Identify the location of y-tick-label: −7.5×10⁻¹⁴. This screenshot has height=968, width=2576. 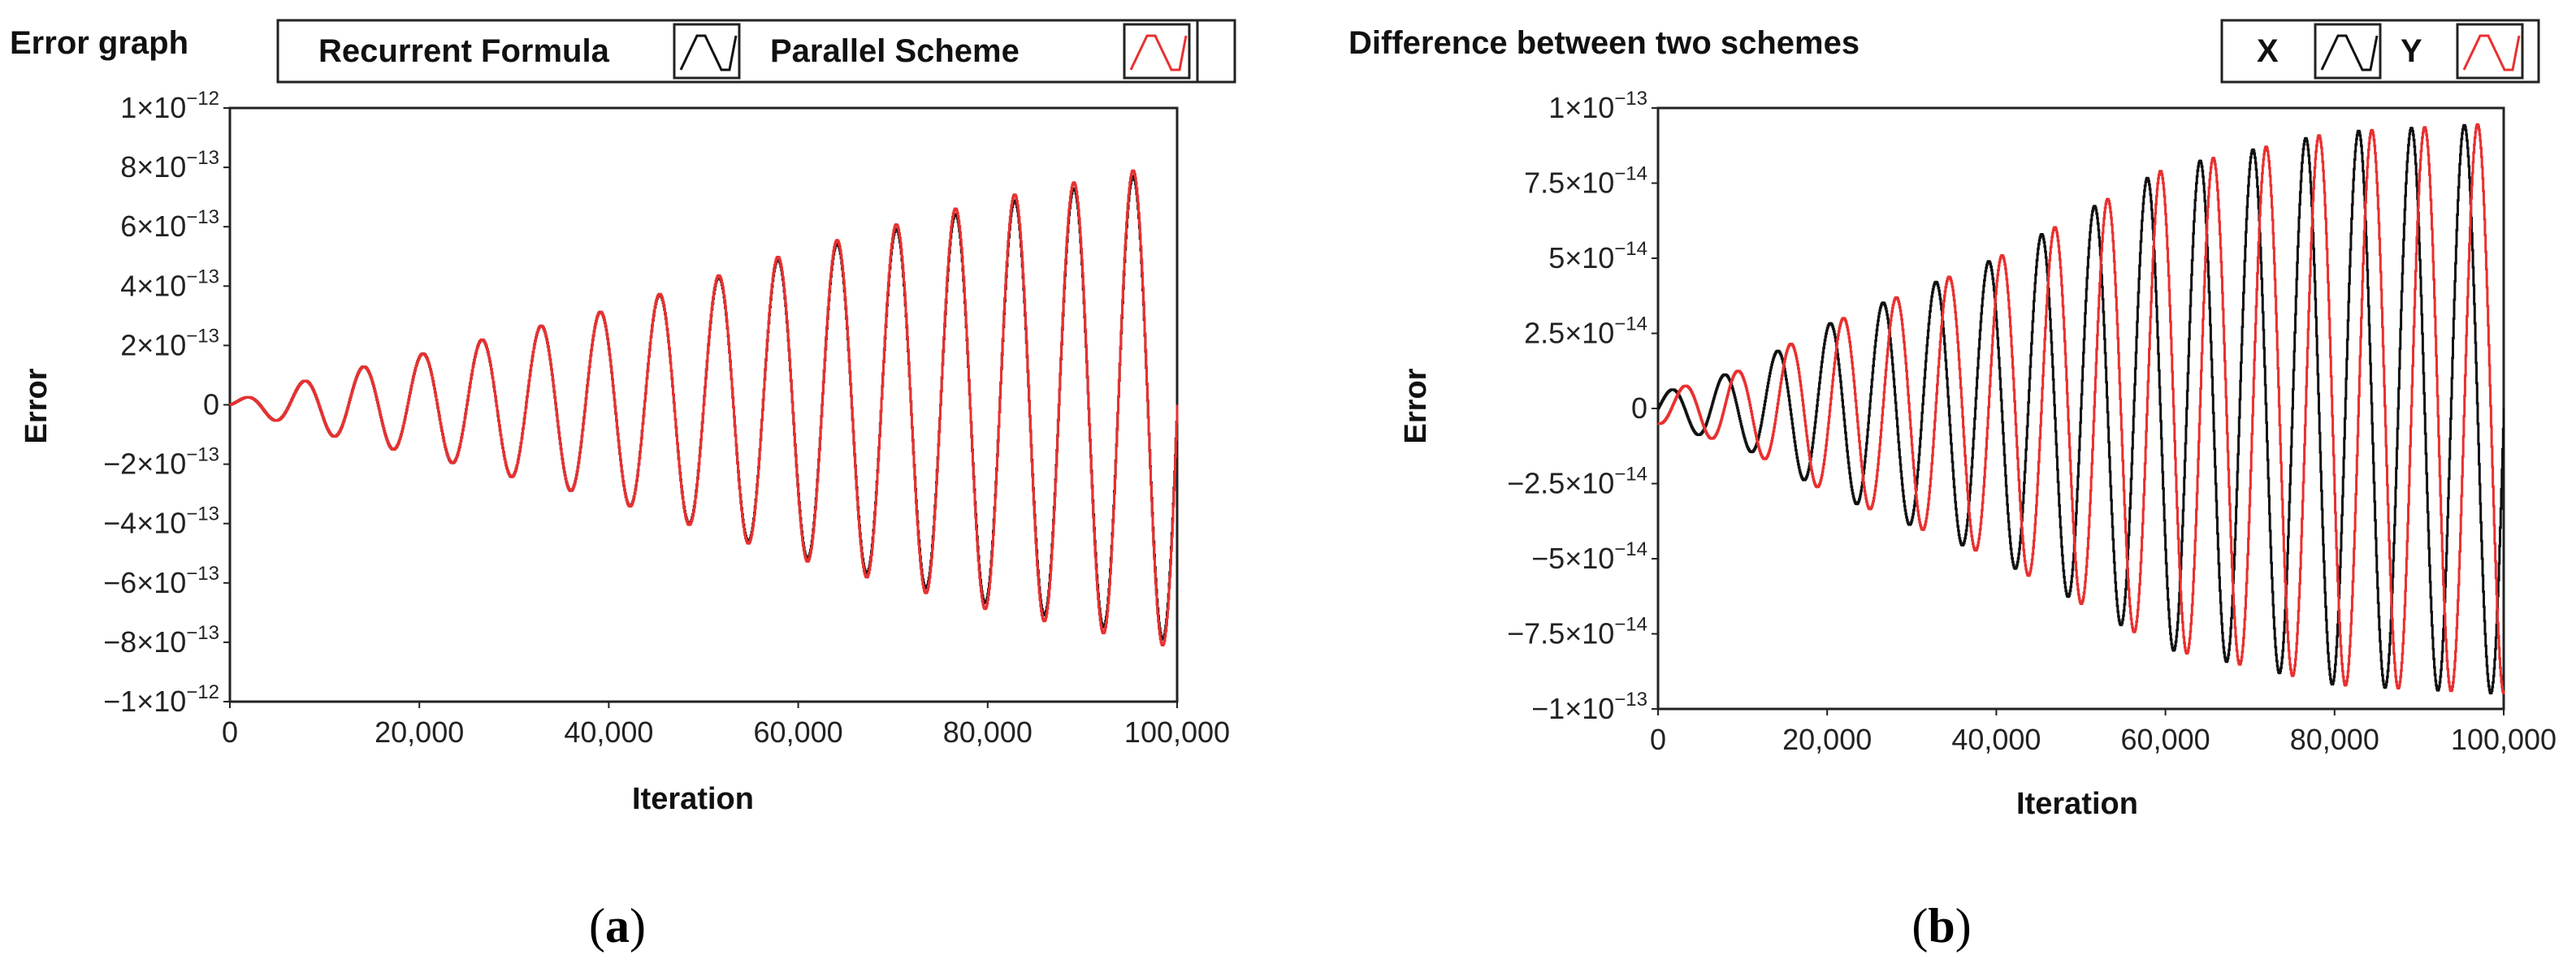
(1577, 632).